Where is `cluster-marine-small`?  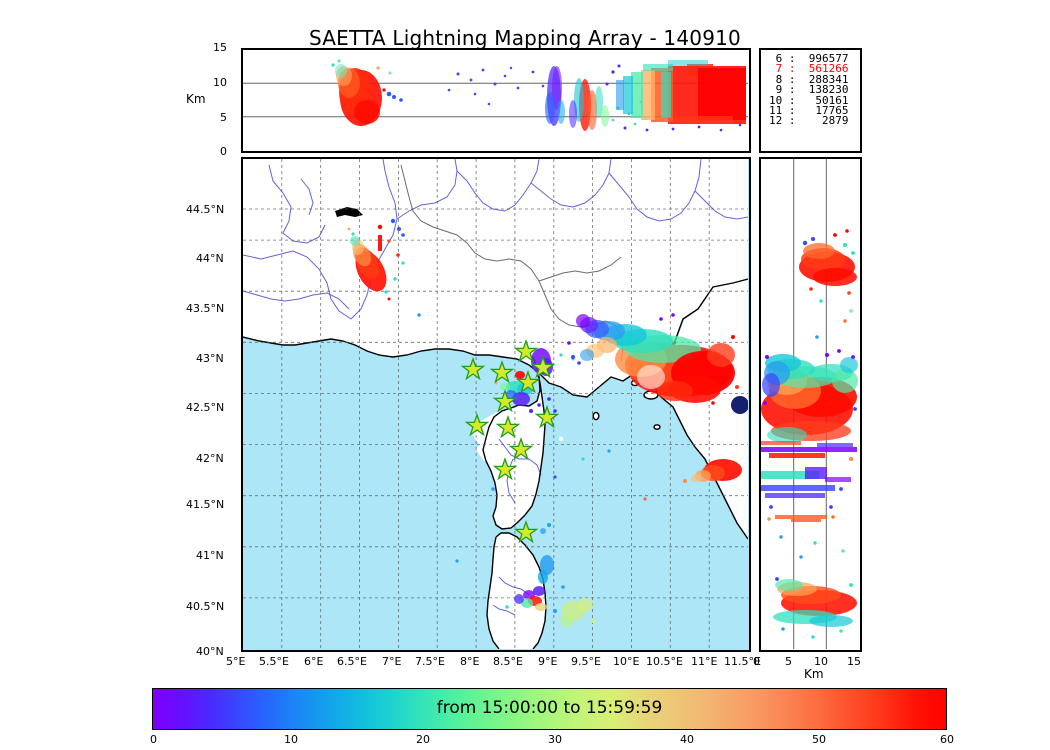 cluster-marine-small is located at coordinates (545, 528).